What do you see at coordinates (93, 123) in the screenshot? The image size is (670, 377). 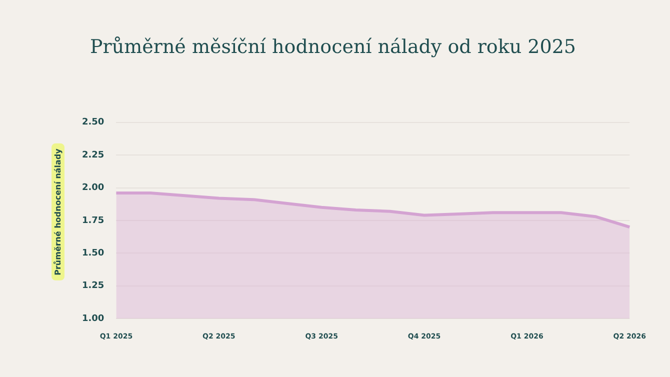 I see `y-tick-label: 2.50` at bounding box center [93, 123].